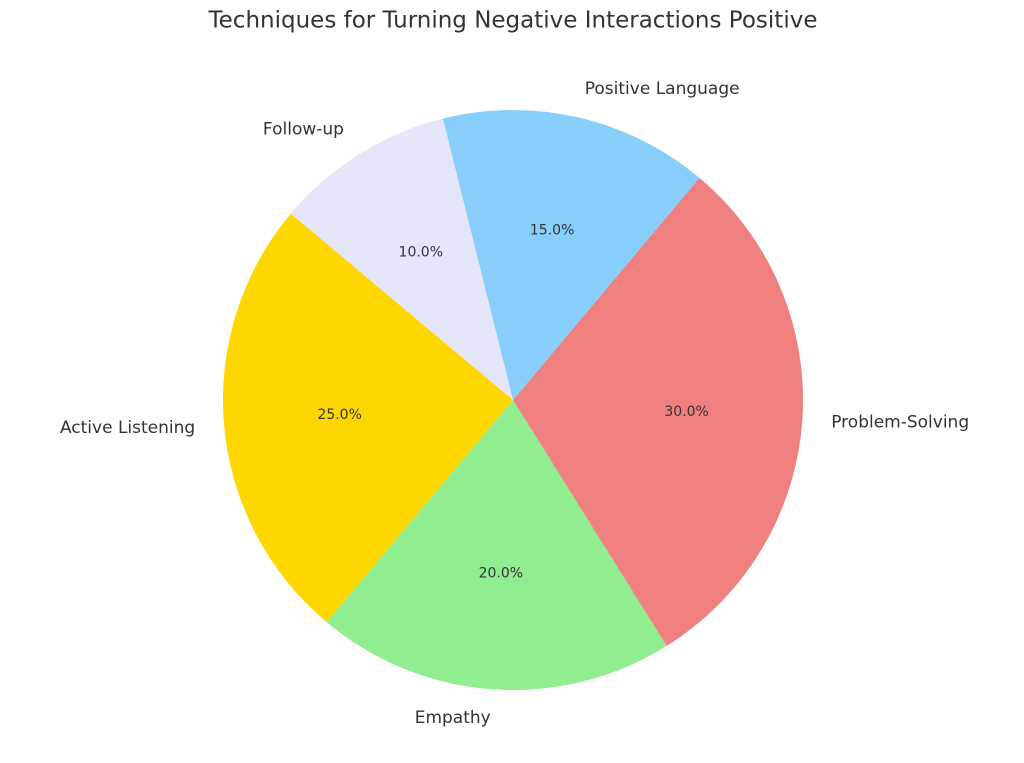  Describe the element at coordinates (552, 230) in the screenshot. I see `percent-label: 15.0%` at that location.